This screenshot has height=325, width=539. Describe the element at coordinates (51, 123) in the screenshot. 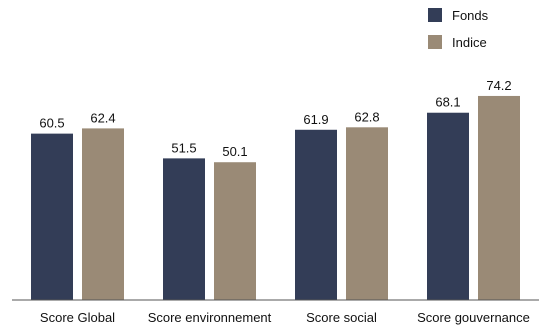

I see `data-label-fonds-score-global: 60.5` at that location.